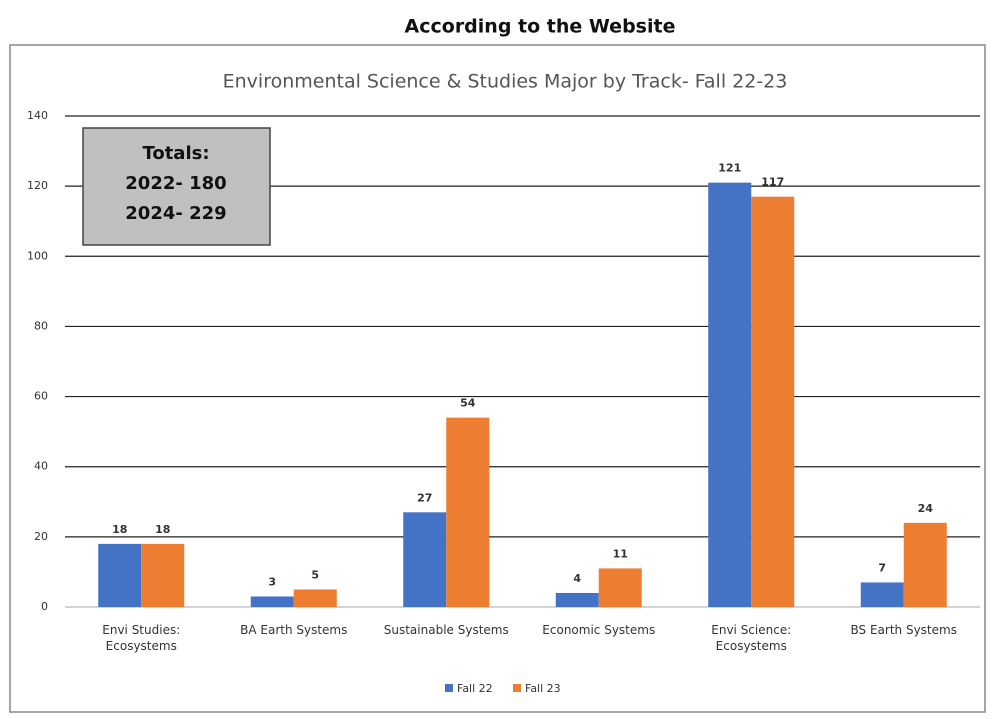 The width and height of the screenshot is (997, 719). I want to click on y-tick-label: 0, so click(44, 606).